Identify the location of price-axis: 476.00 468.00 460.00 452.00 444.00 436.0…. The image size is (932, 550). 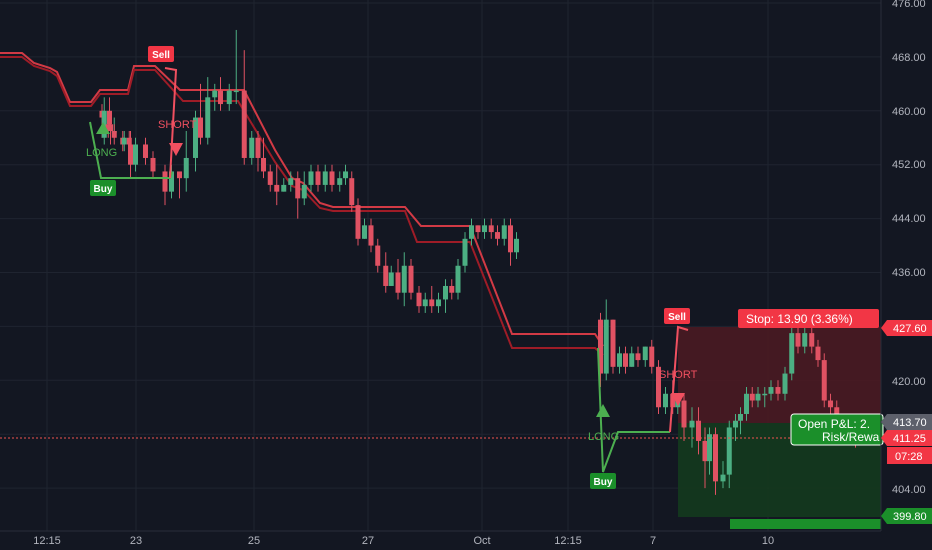
(906, 265).